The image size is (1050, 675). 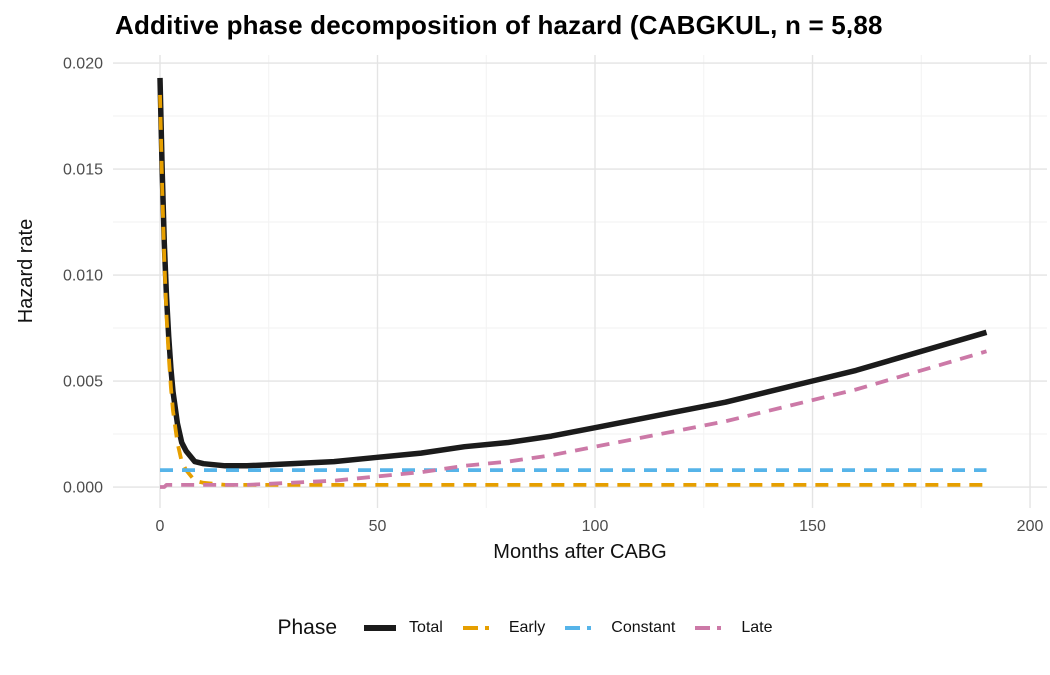 What do you see at coordinates (479, 628) in the screenshot?
I see `early-line-key-icon` at bounding box center [479, 628].